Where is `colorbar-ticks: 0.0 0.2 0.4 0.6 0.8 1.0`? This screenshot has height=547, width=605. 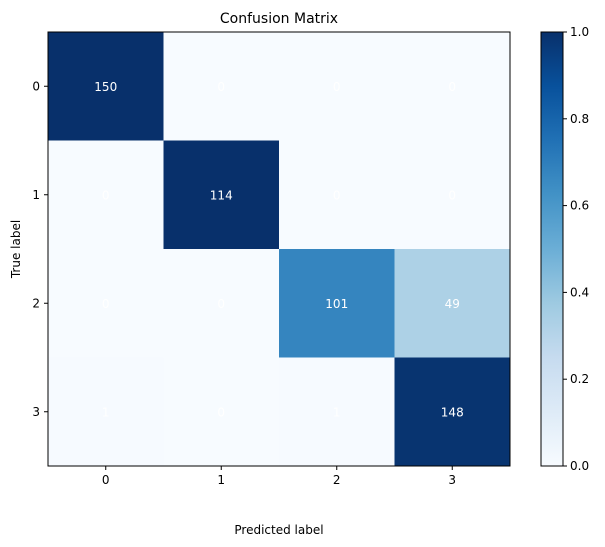
colorbar-ticks: 0.0 0.2 0.4 0.6 0.8 1.0 is located at coordinates (576, 249).